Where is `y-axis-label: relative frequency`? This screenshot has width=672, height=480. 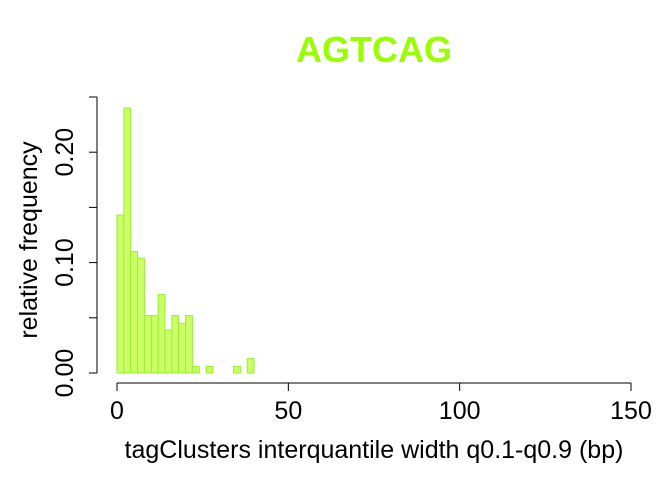
y-axis-label: relative frequency is located at coordinates (29, 240).